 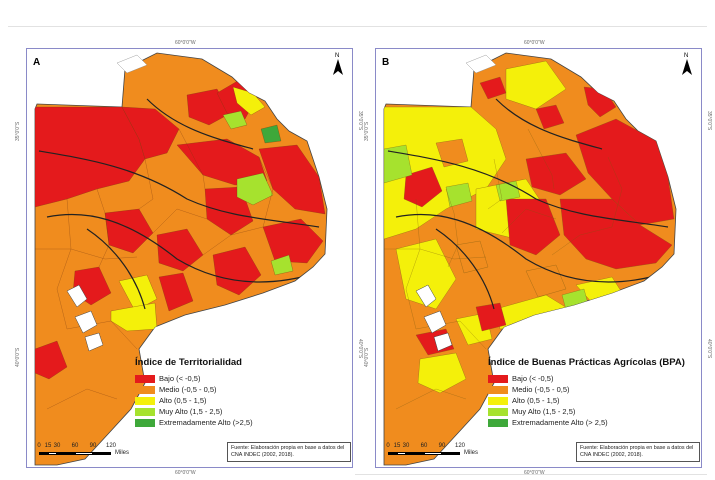 I want to click on legend-item: Extremadamente Alto (>2,5), so click(x=194, y=422).